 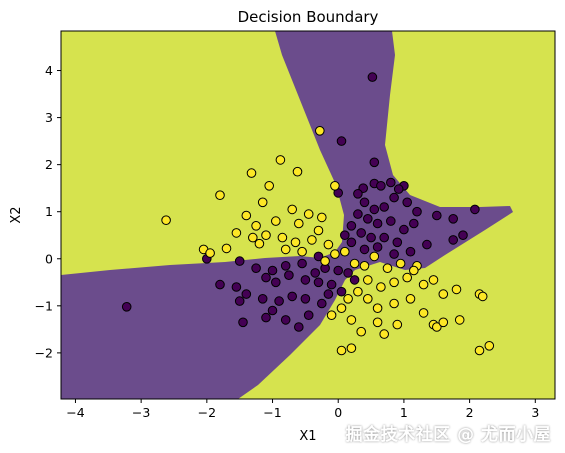 I want to click on x-tick-label: −1, so click(x=272, y=412).